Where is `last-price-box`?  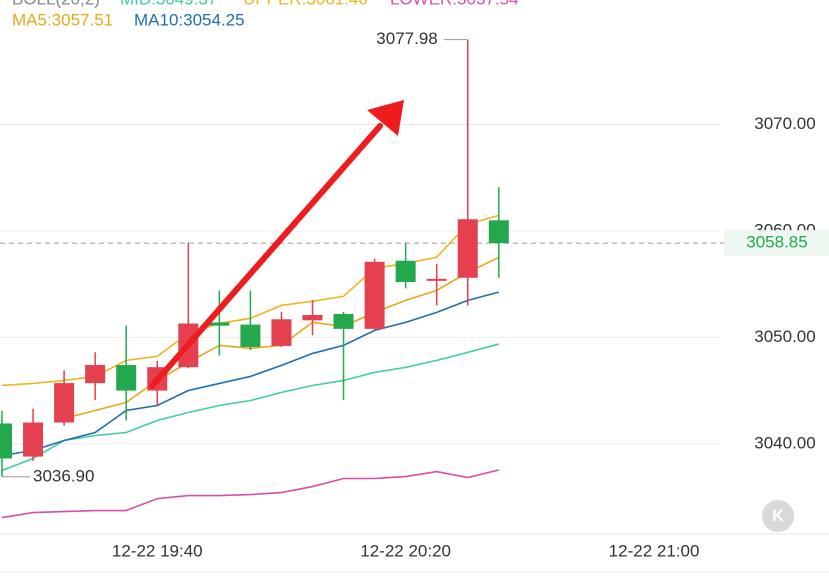 last-price-box is located at coordinates (776, 243).